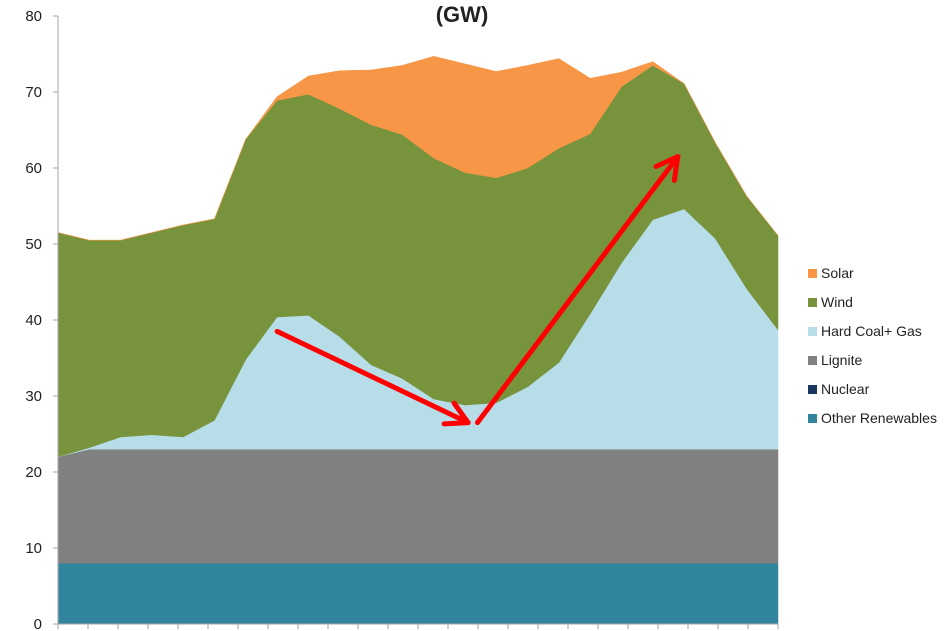 The height and width of the screenshot is (631, 945). What do you see at coordinates (33, 320) in the screenshot?
I see `y-tick-label: 40` at bounding box center [33, 320].